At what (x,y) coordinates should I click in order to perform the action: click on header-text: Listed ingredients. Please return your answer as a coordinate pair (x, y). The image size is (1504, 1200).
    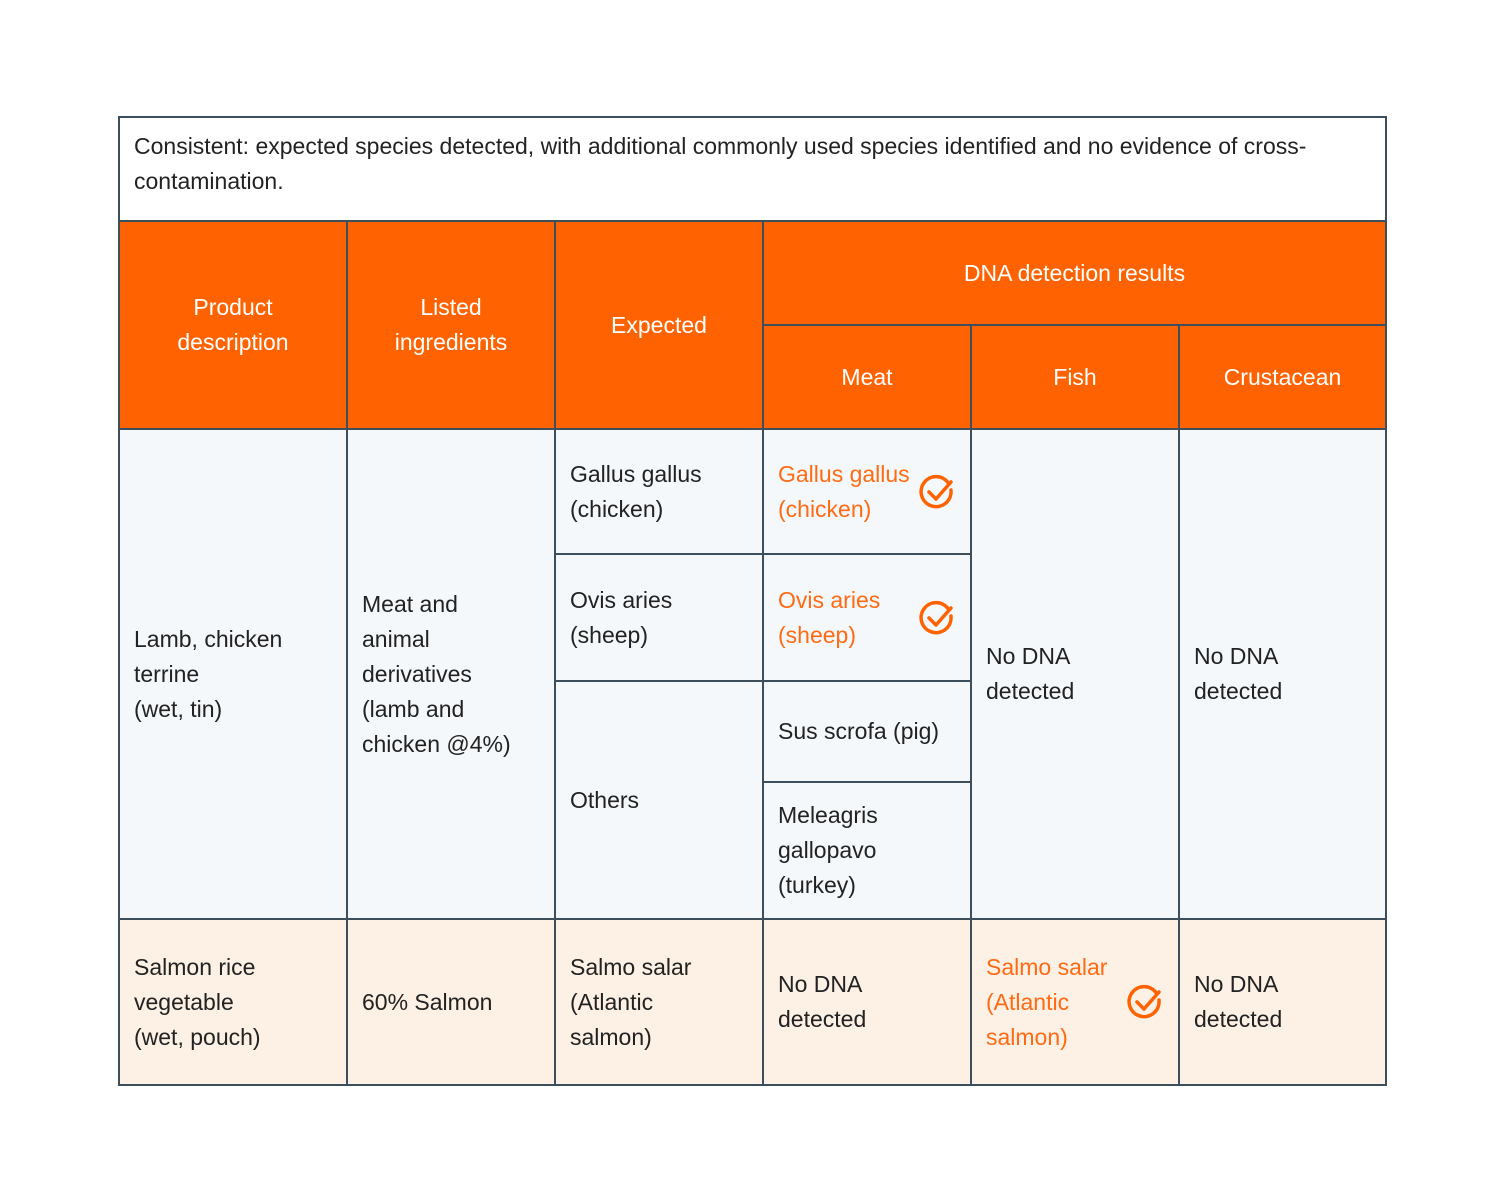
    Looking at the image, I should click on (451, 324).